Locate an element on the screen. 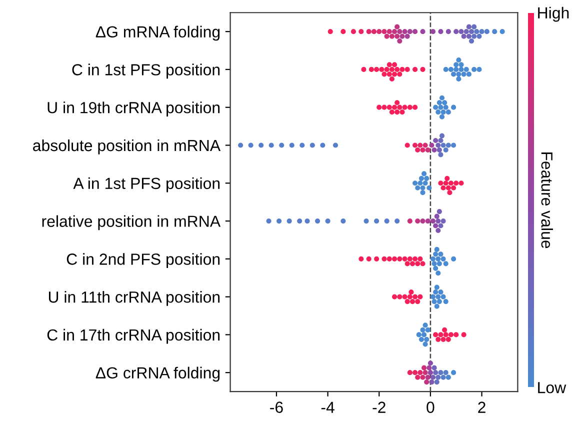 The width and height of the screenshot is (583, 421). y-tick-label: relative position in mRNA is located at coordinates (131, 222).